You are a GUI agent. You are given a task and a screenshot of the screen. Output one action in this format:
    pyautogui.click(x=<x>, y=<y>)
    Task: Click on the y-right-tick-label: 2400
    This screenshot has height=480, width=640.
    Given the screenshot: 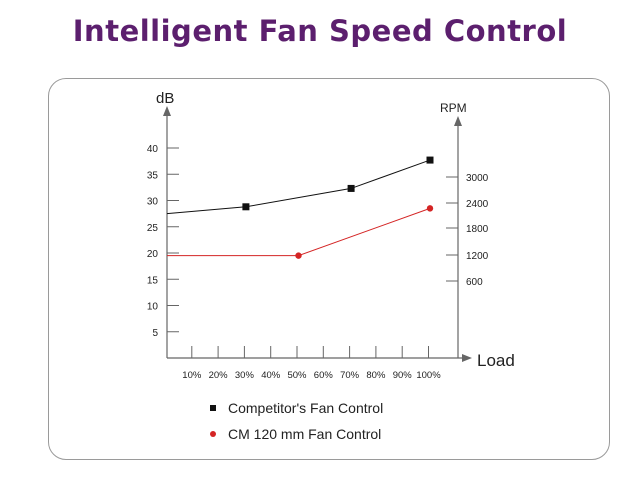 What is the action you would take?
    pyautogui.click(x=477, y=204)
    